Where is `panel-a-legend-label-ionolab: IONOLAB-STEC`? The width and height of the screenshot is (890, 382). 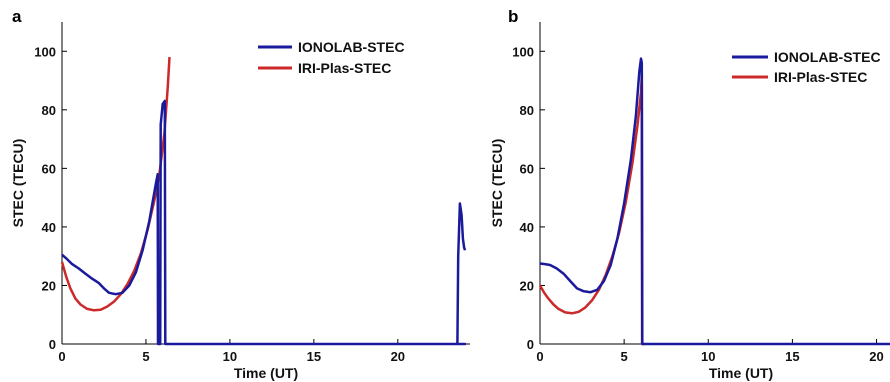 panel-a-legend-label-ionolab: IONOLAB-STEC is located at coordinates (351, 47).